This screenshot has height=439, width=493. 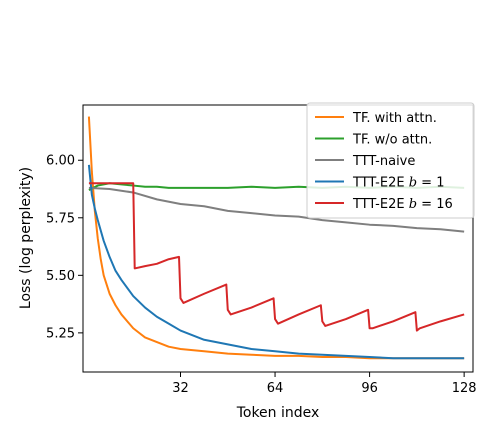 What do you see at coordinates (394, 118) in the screenshot?
I see `legend-label-0: TF. with attn.` at bounding box center [394, 118].